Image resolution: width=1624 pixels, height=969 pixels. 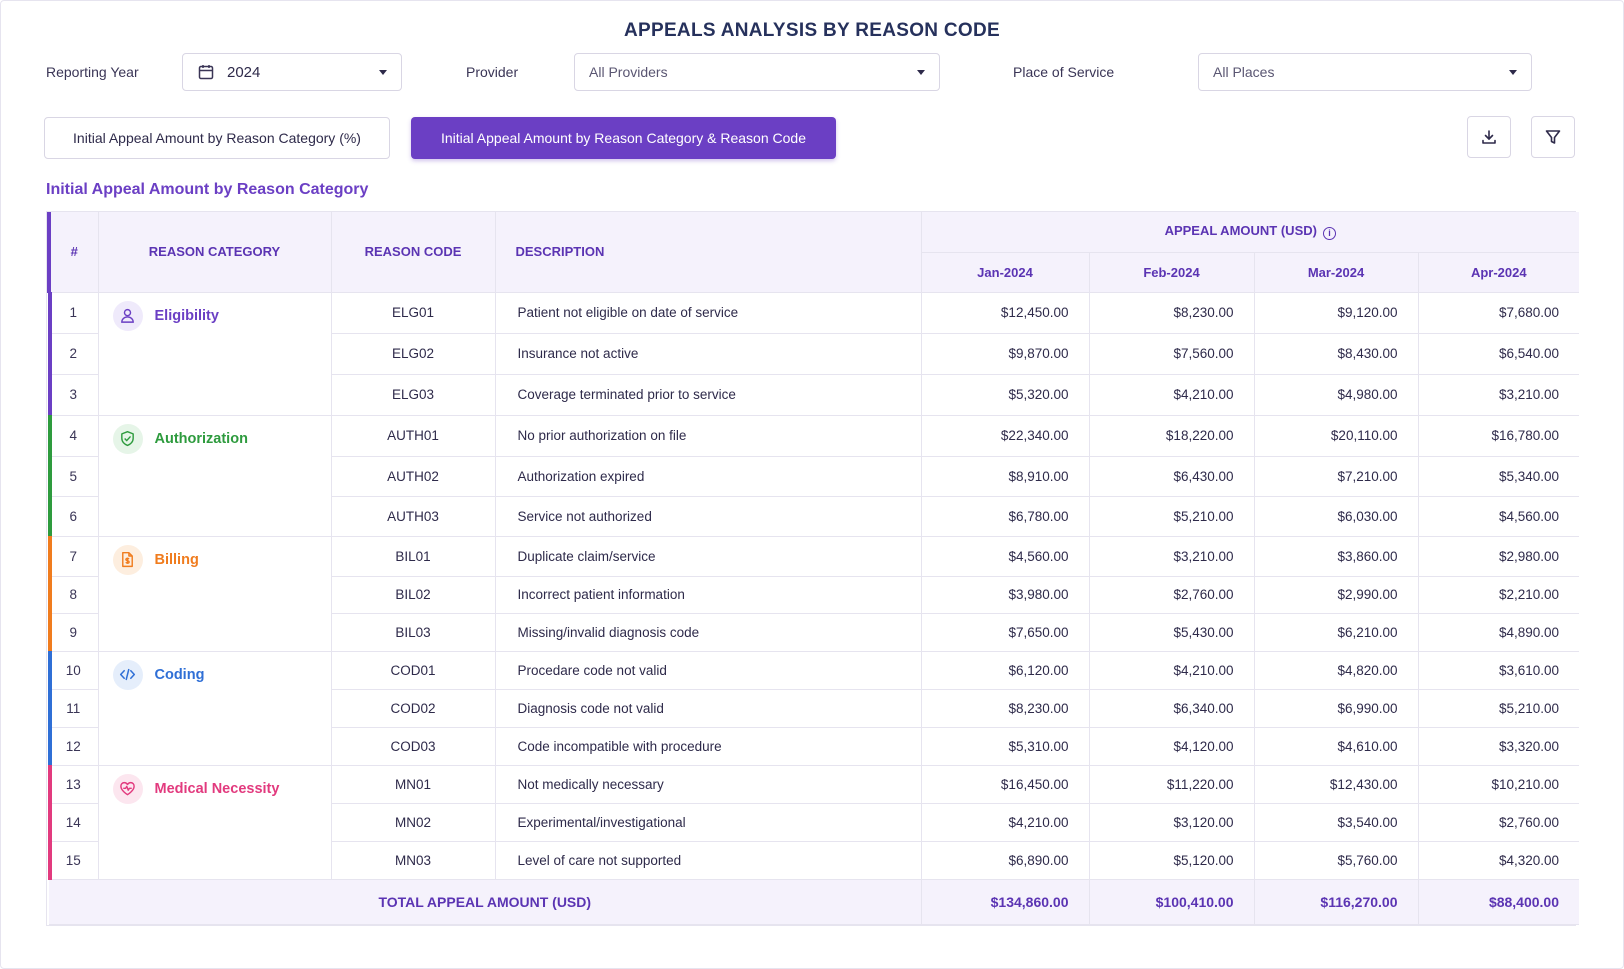 I want to click on filter-button, so click(x=1553, y=137).